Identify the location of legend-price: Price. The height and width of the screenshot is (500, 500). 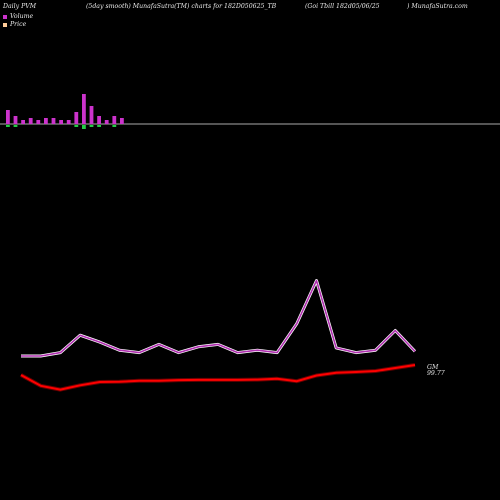
(14, 24).